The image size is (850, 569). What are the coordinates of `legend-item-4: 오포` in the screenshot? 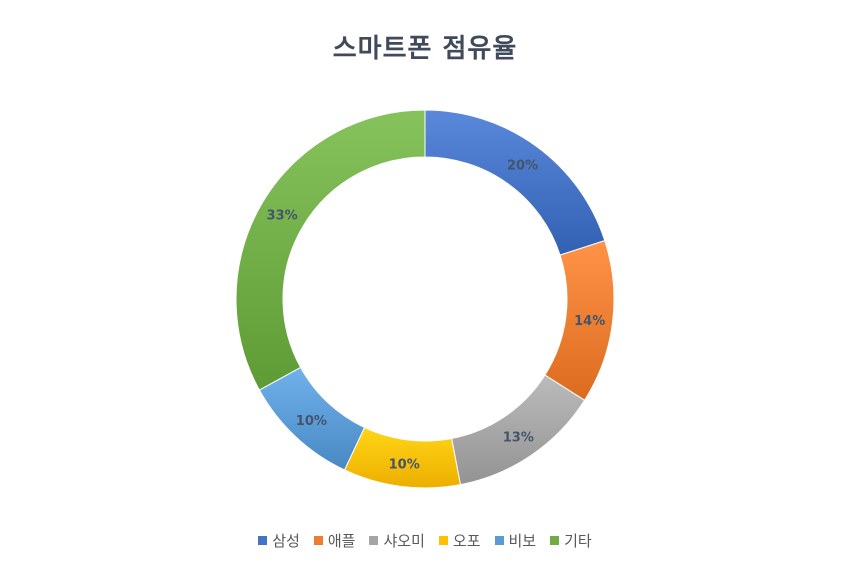 It's located at (459, 540).